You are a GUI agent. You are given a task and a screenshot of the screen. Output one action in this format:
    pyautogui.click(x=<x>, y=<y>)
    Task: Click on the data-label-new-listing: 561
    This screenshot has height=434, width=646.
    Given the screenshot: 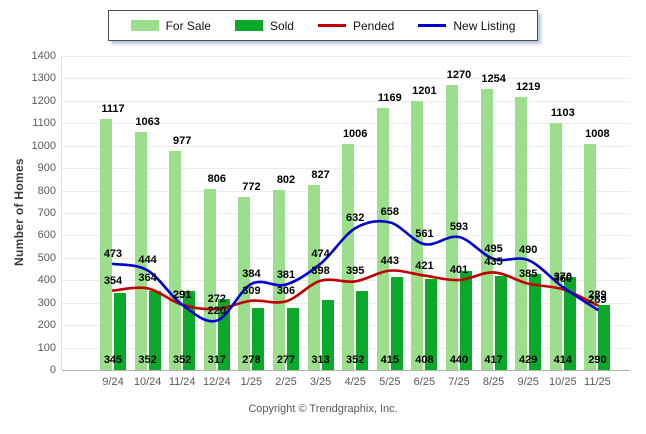 What is the action you would take?
    pyautogui.click(x=424, y=234)
    